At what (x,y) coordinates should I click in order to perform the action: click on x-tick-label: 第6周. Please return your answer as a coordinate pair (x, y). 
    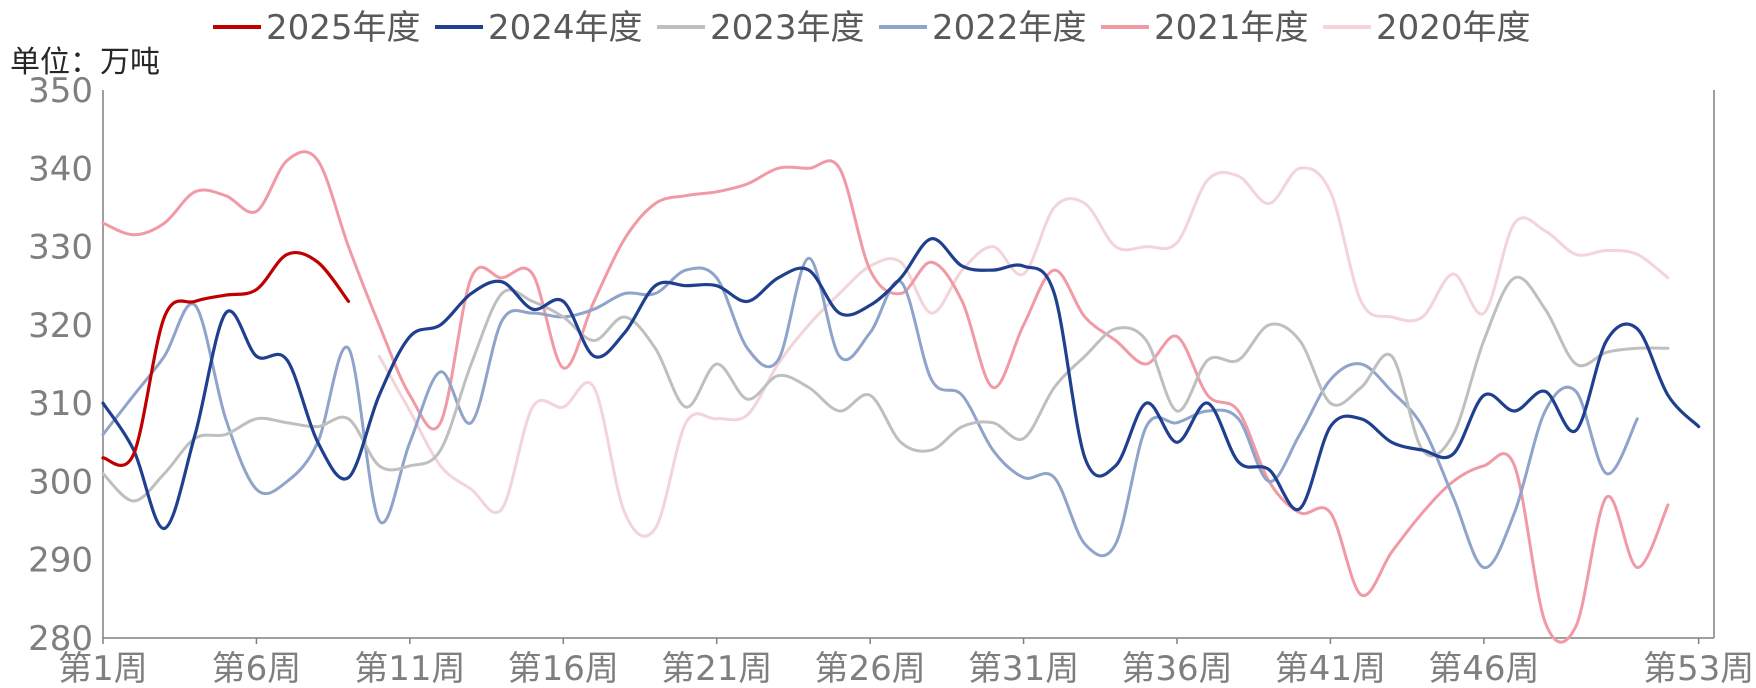
    Looking at the image, I should click on (257, 668).